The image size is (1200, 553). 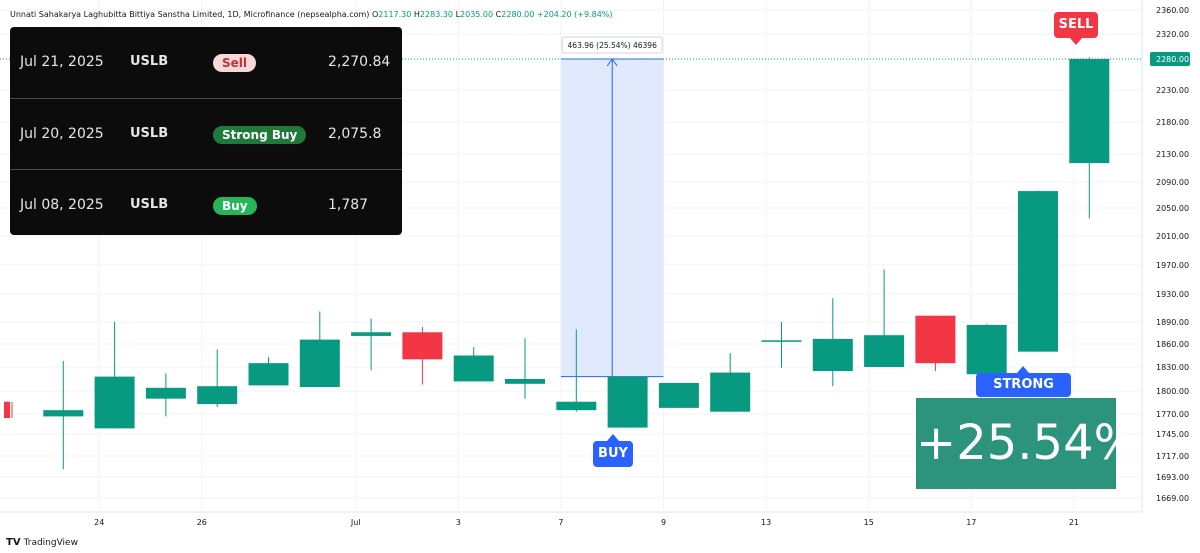 What do you see at coordinates (62, 205) in the screenshot?
I see `signal-date: Jul 08, 2025` at bounding box center [62, 205].